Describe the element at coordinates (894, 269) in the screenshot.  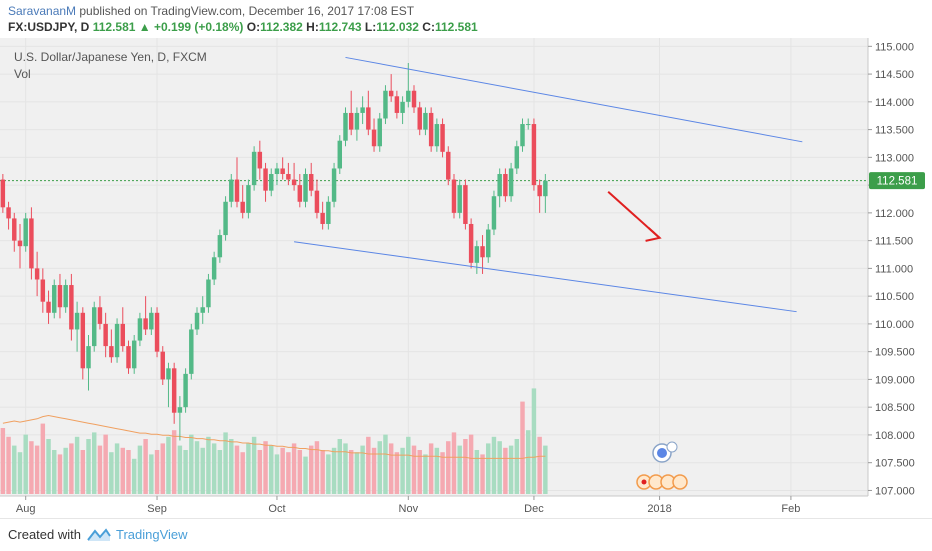
I see `price-tick-label: 111.000` at that location.